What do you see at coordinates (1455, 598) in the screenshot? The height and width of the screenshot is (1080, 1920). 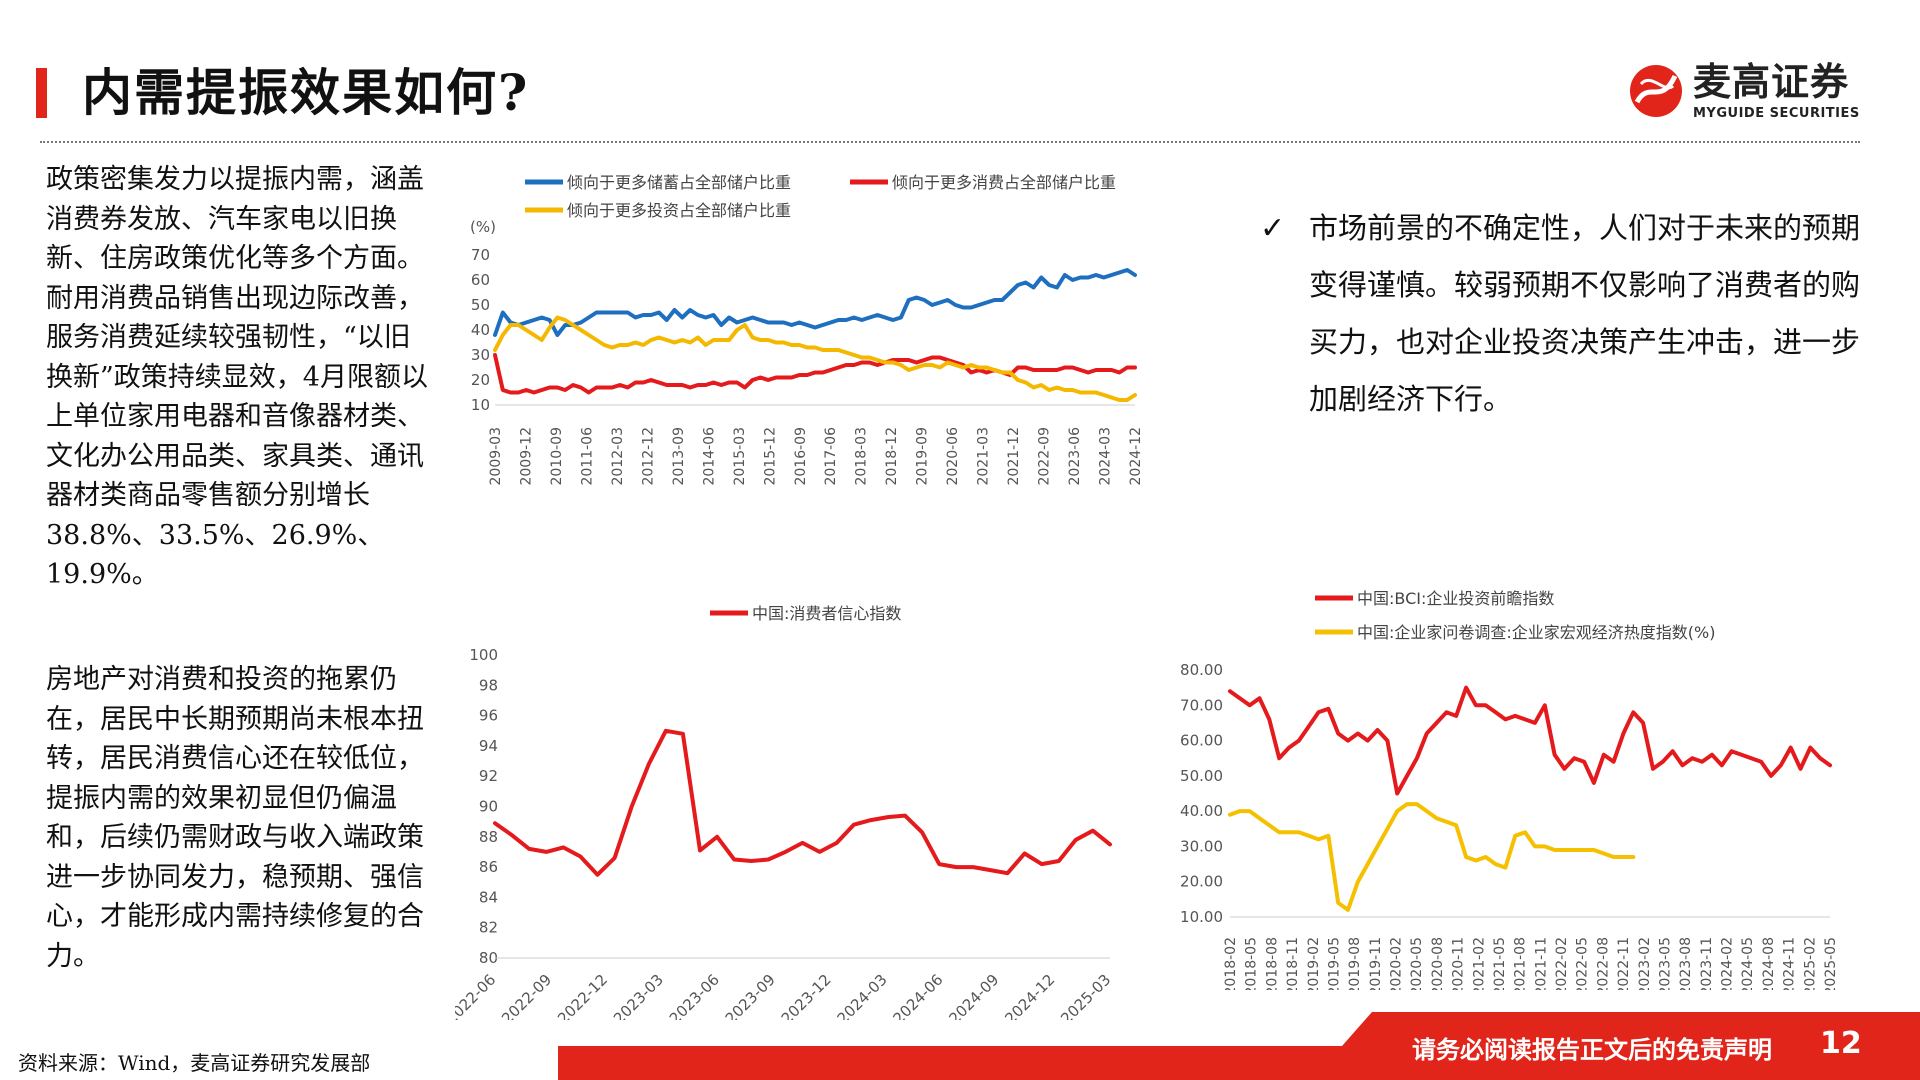 I see `legend-label: 中国:BCI:企业投资前瞻指数` at bounding box center [1455, 598].